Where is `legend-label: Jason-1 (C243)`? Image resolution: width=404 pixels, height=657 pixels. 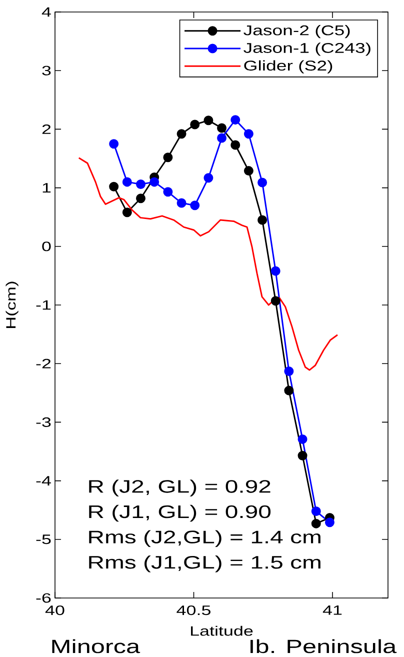
legend-label: Jason-1 (C243) is located at coordinates (307, 49).